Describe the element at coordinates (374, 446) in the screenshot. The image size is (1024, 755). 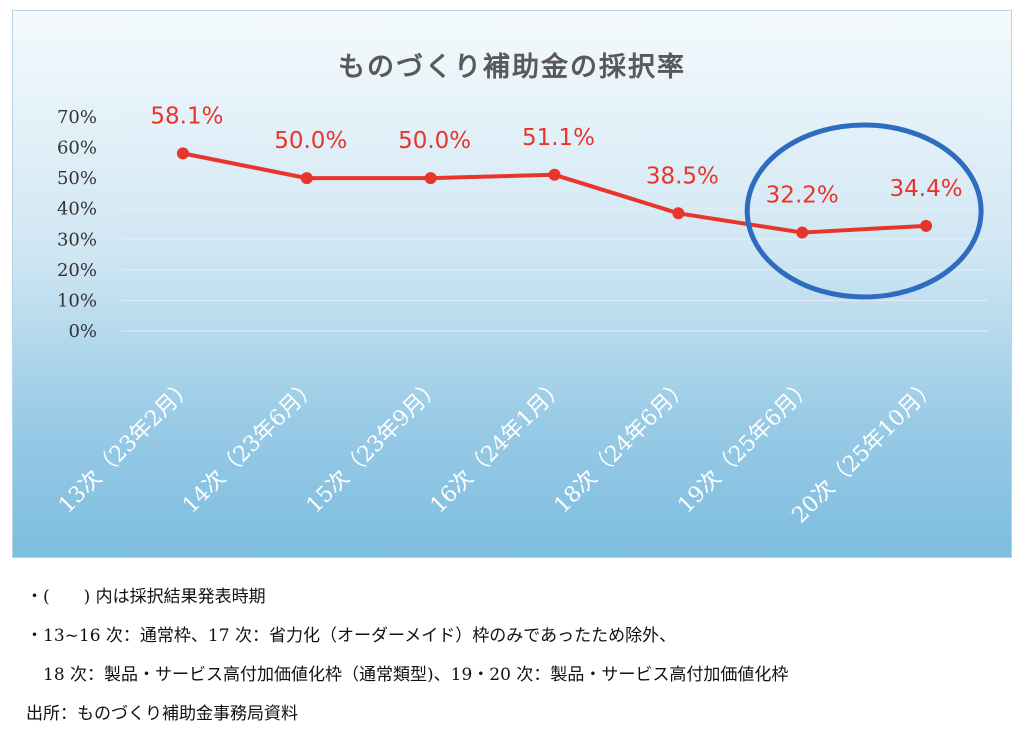
I see `x-tick-label: 15次（23年9月）` at that location.